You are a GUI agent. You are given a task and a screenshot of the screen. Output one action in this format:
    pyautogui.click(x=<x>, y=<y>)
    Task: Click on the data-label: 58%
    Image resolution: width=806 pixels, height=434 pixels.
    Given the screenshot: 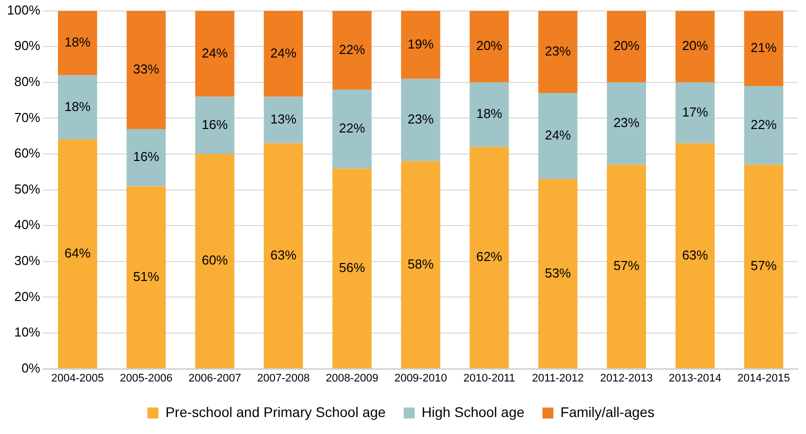 What is the action you would take?
    pyautogui.click(x=421, y=264)
    